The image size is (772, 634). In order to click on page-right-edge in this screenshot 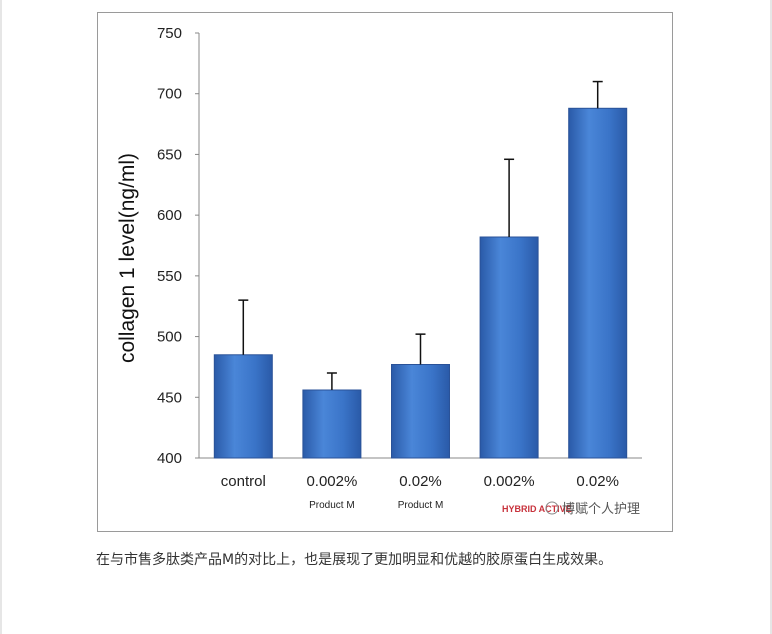, I will do `click(771, 317)`.